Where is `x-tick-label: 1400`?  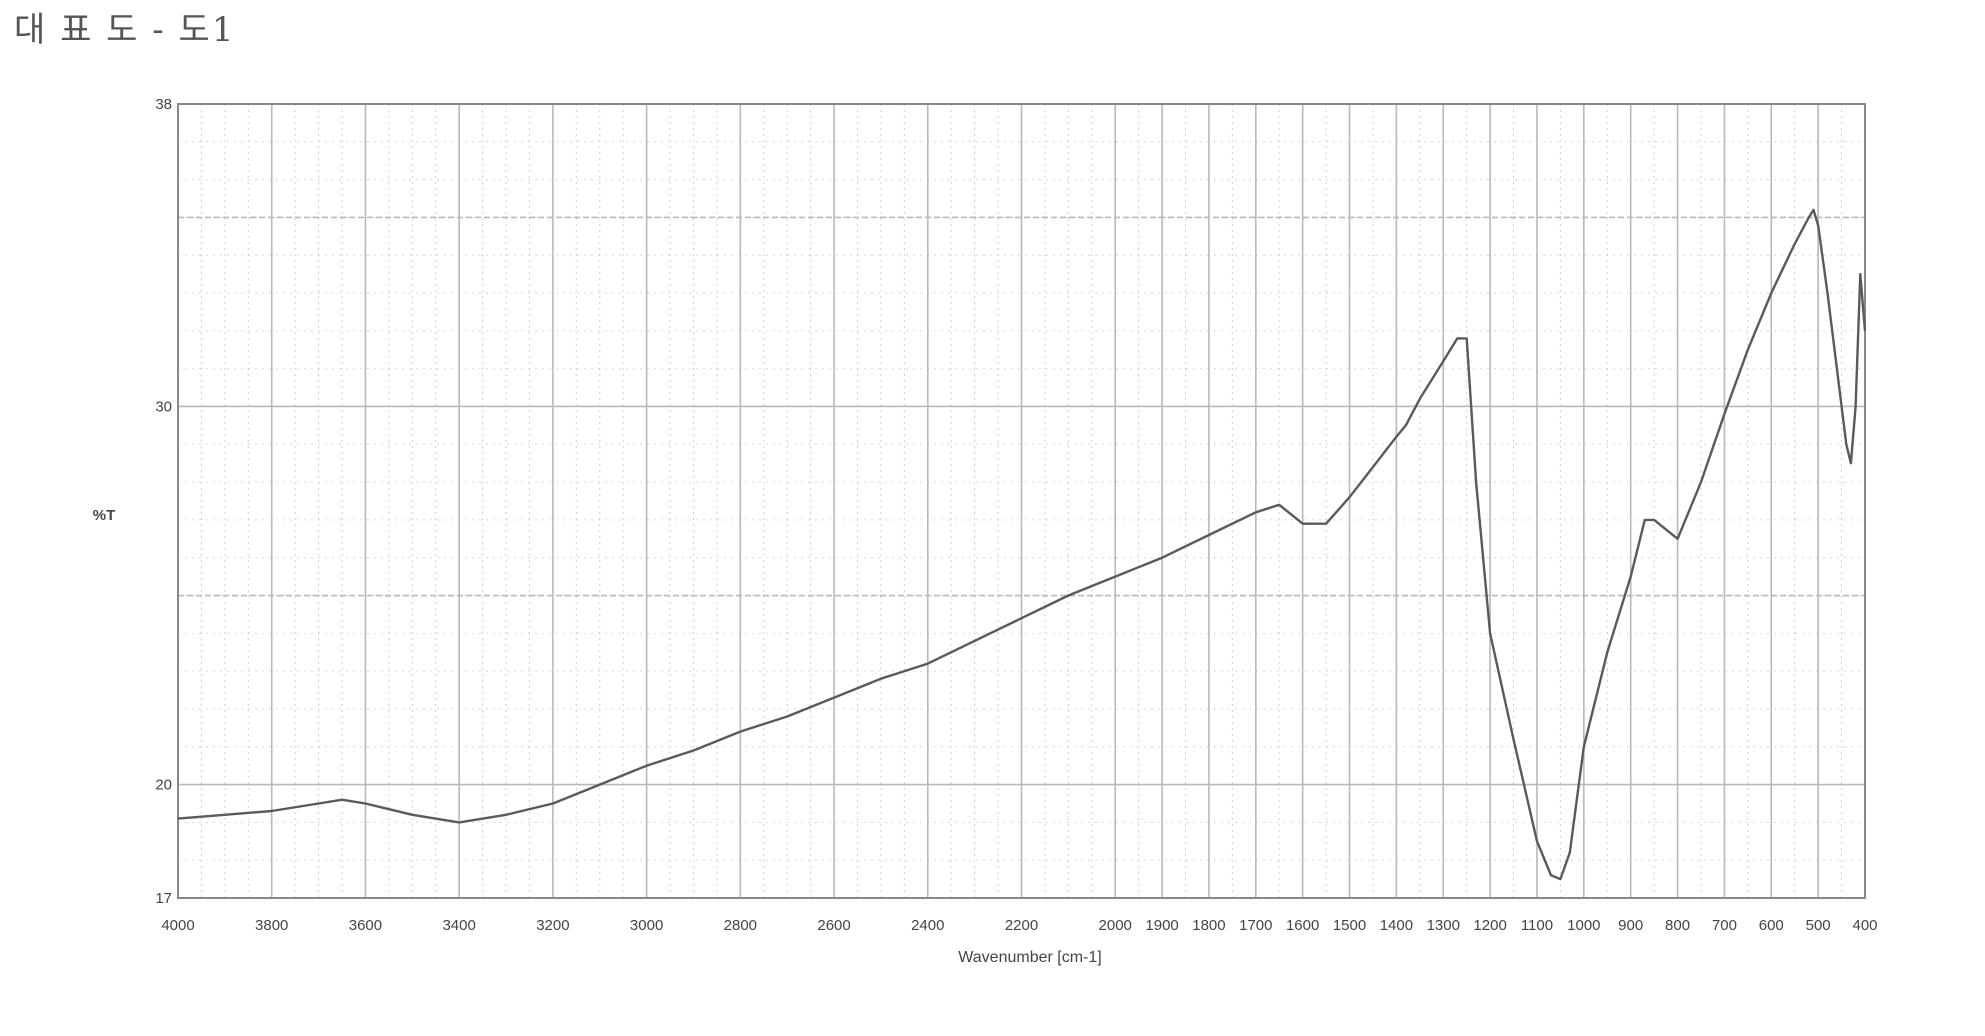 x-tick-label: 1400 is located at coordinates (1396, 925).